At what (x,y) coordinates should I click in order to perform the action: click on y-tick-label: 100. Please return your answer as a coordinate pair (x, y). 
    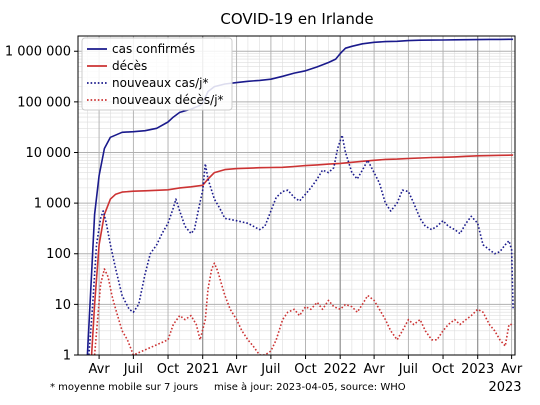
    Looking at the image, I should click on (58, 254).